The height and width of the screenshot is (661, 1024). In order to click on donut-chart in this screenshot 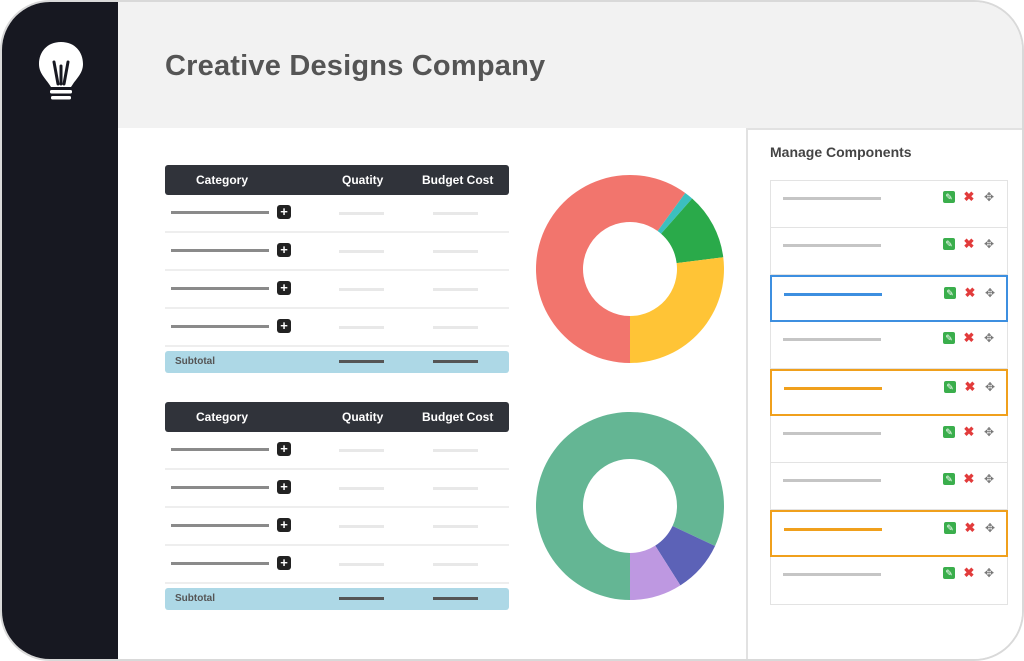, I will do `click(630, 268)`.